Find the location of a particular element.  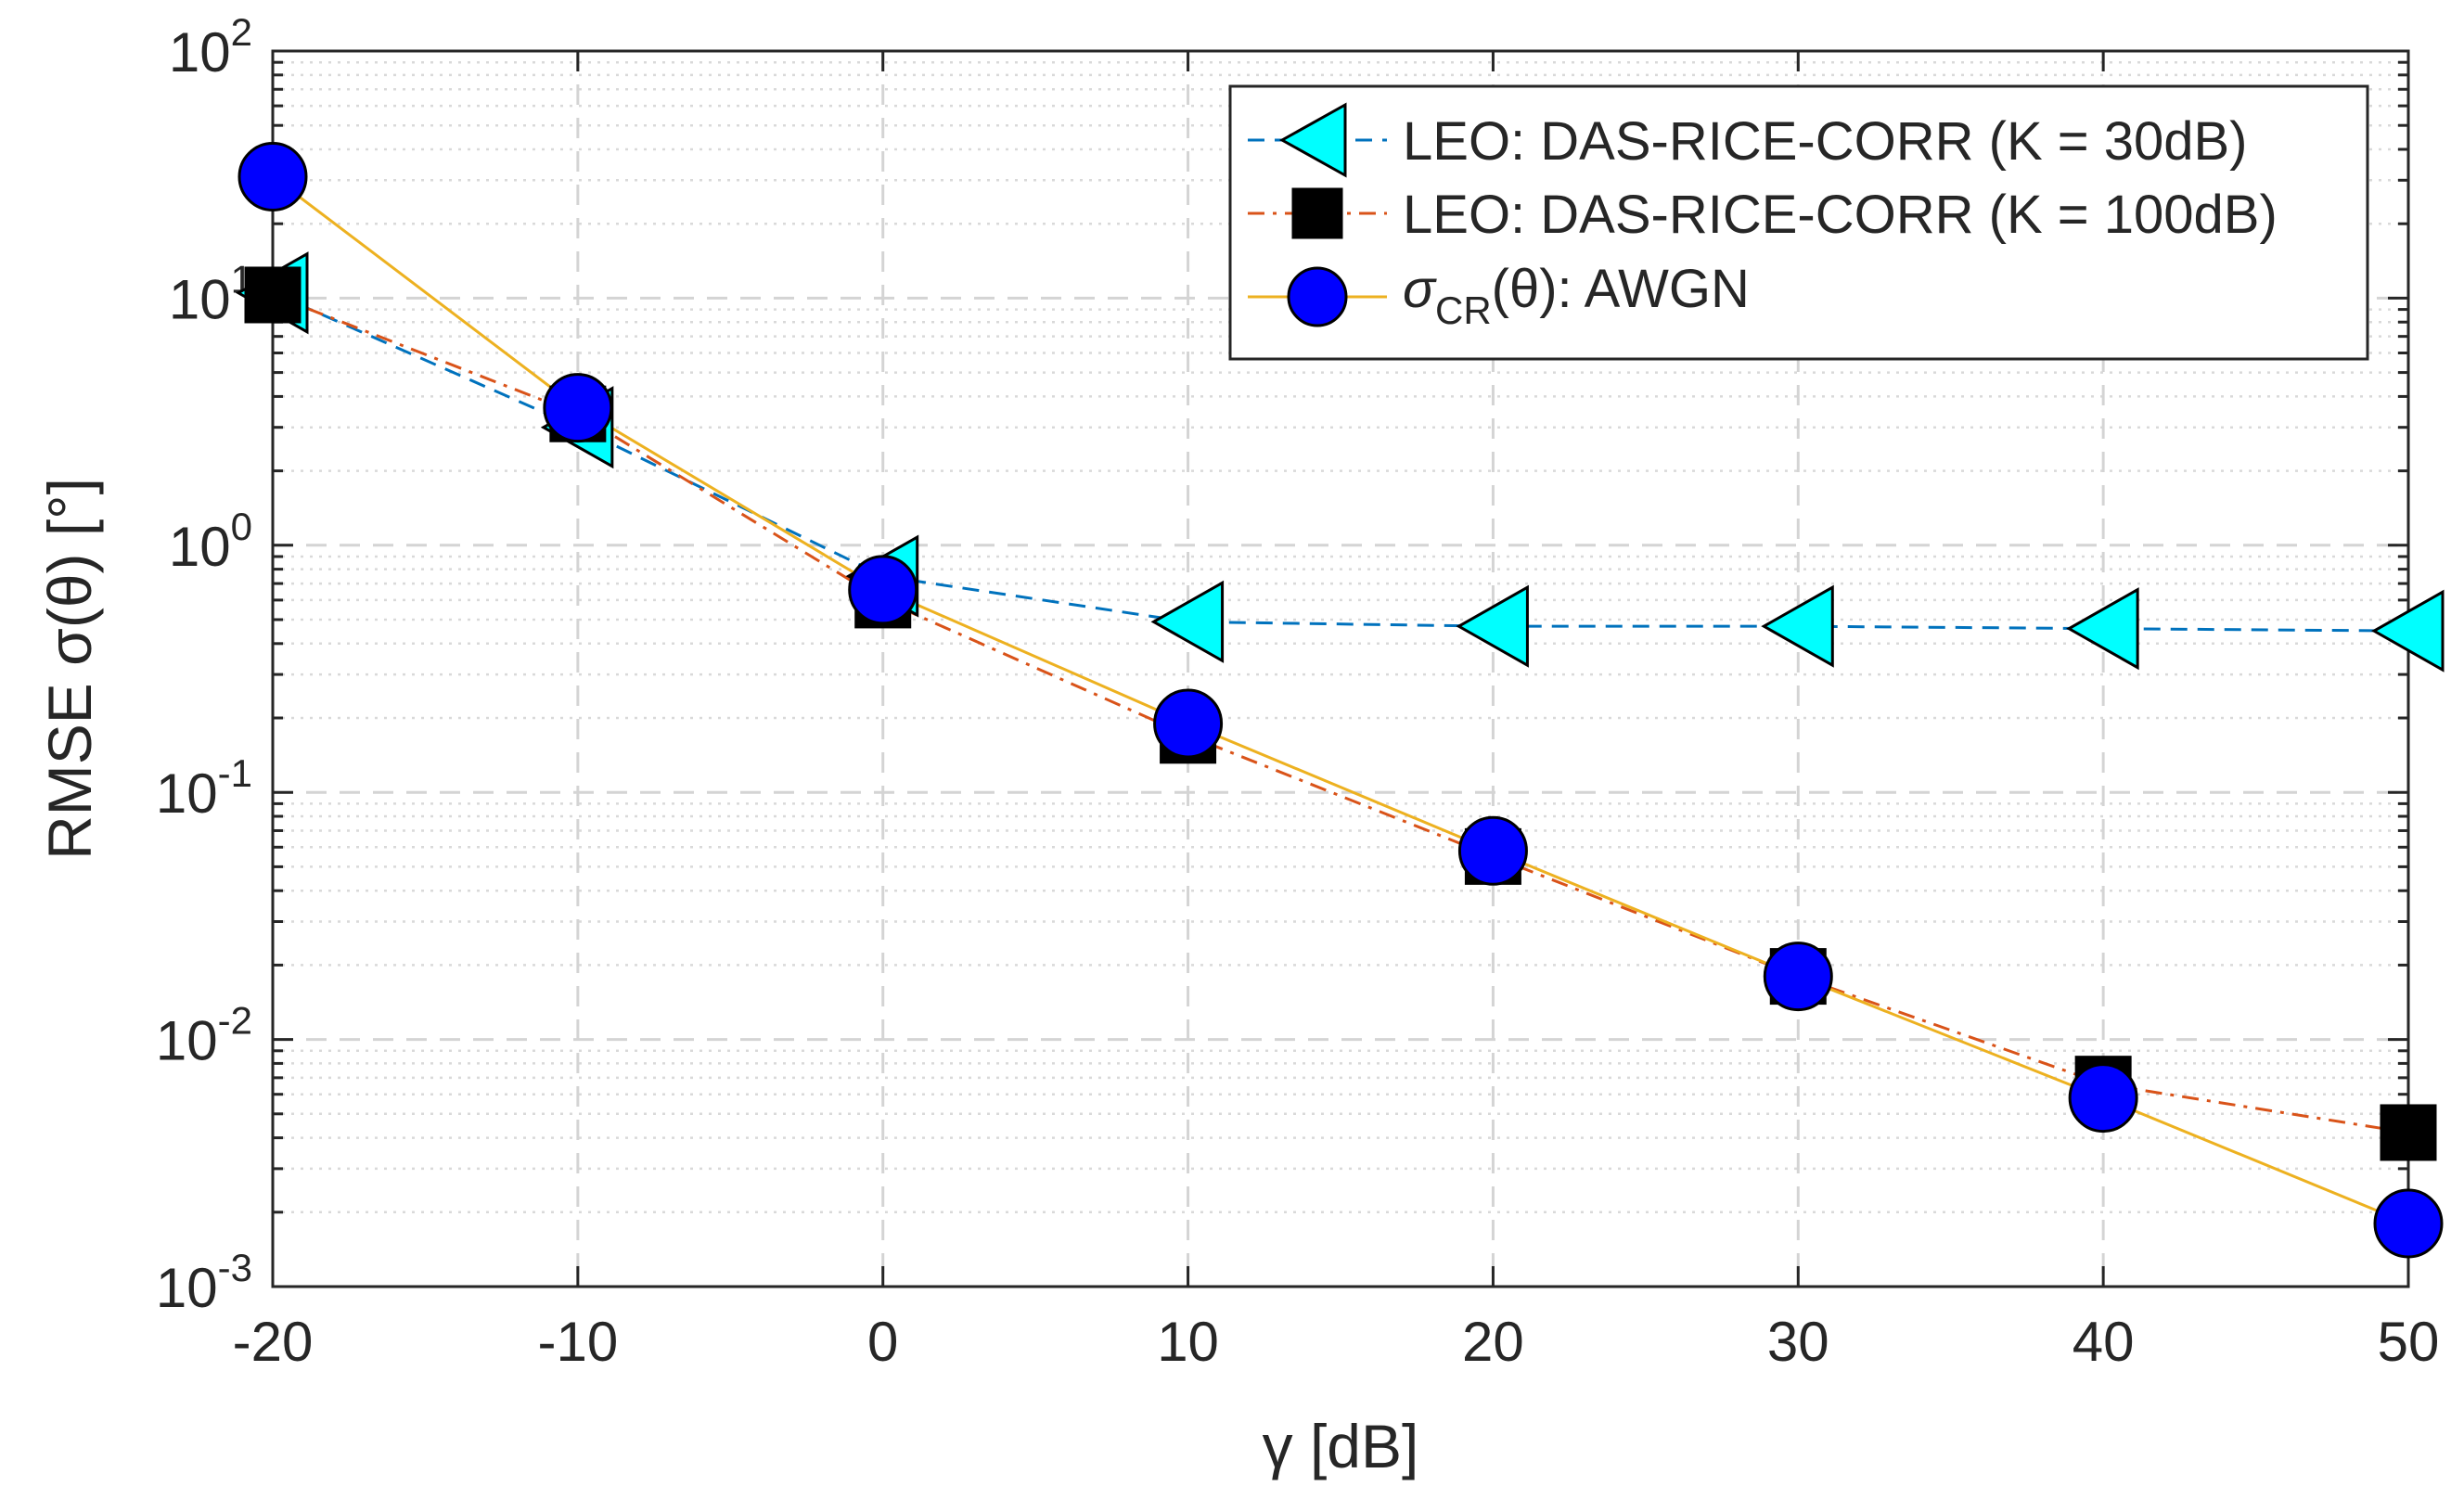

x-tick-label: 20 is located at coordinates (1493, 1342).